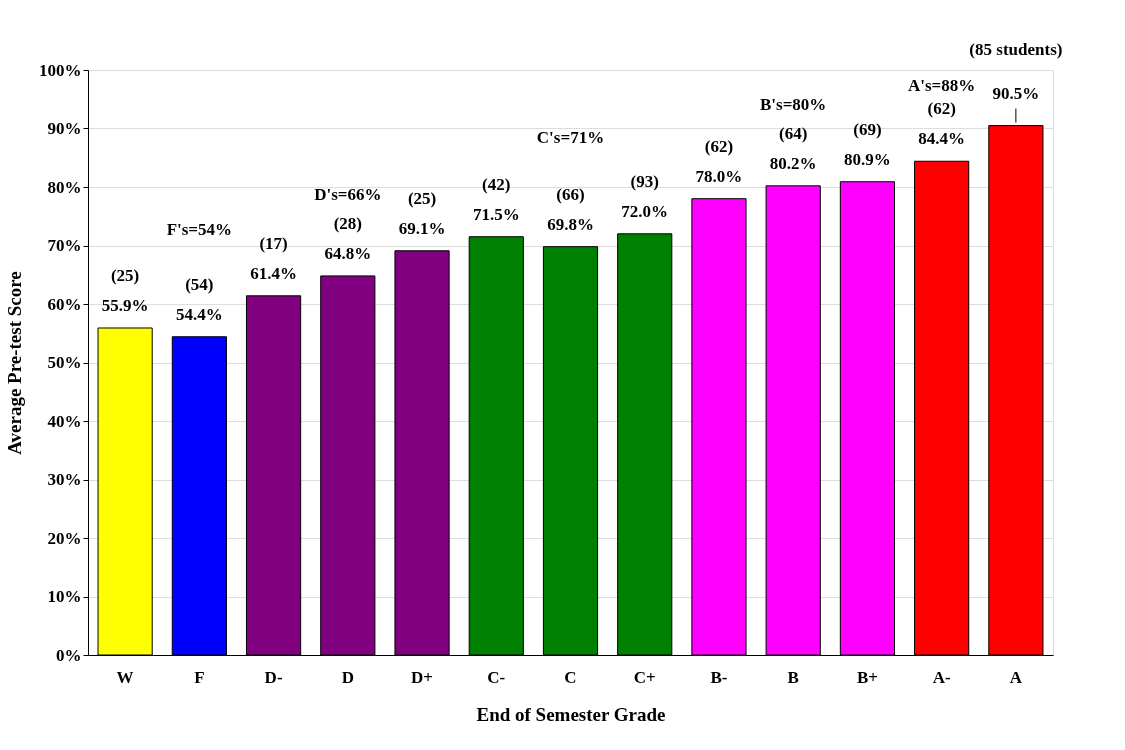 Image resolution: width=1125 pixels, height=750 pixels. Describe the element at coordinates (64, 362) in the screenshot. I see `y-tick-label: 50%` at that location.